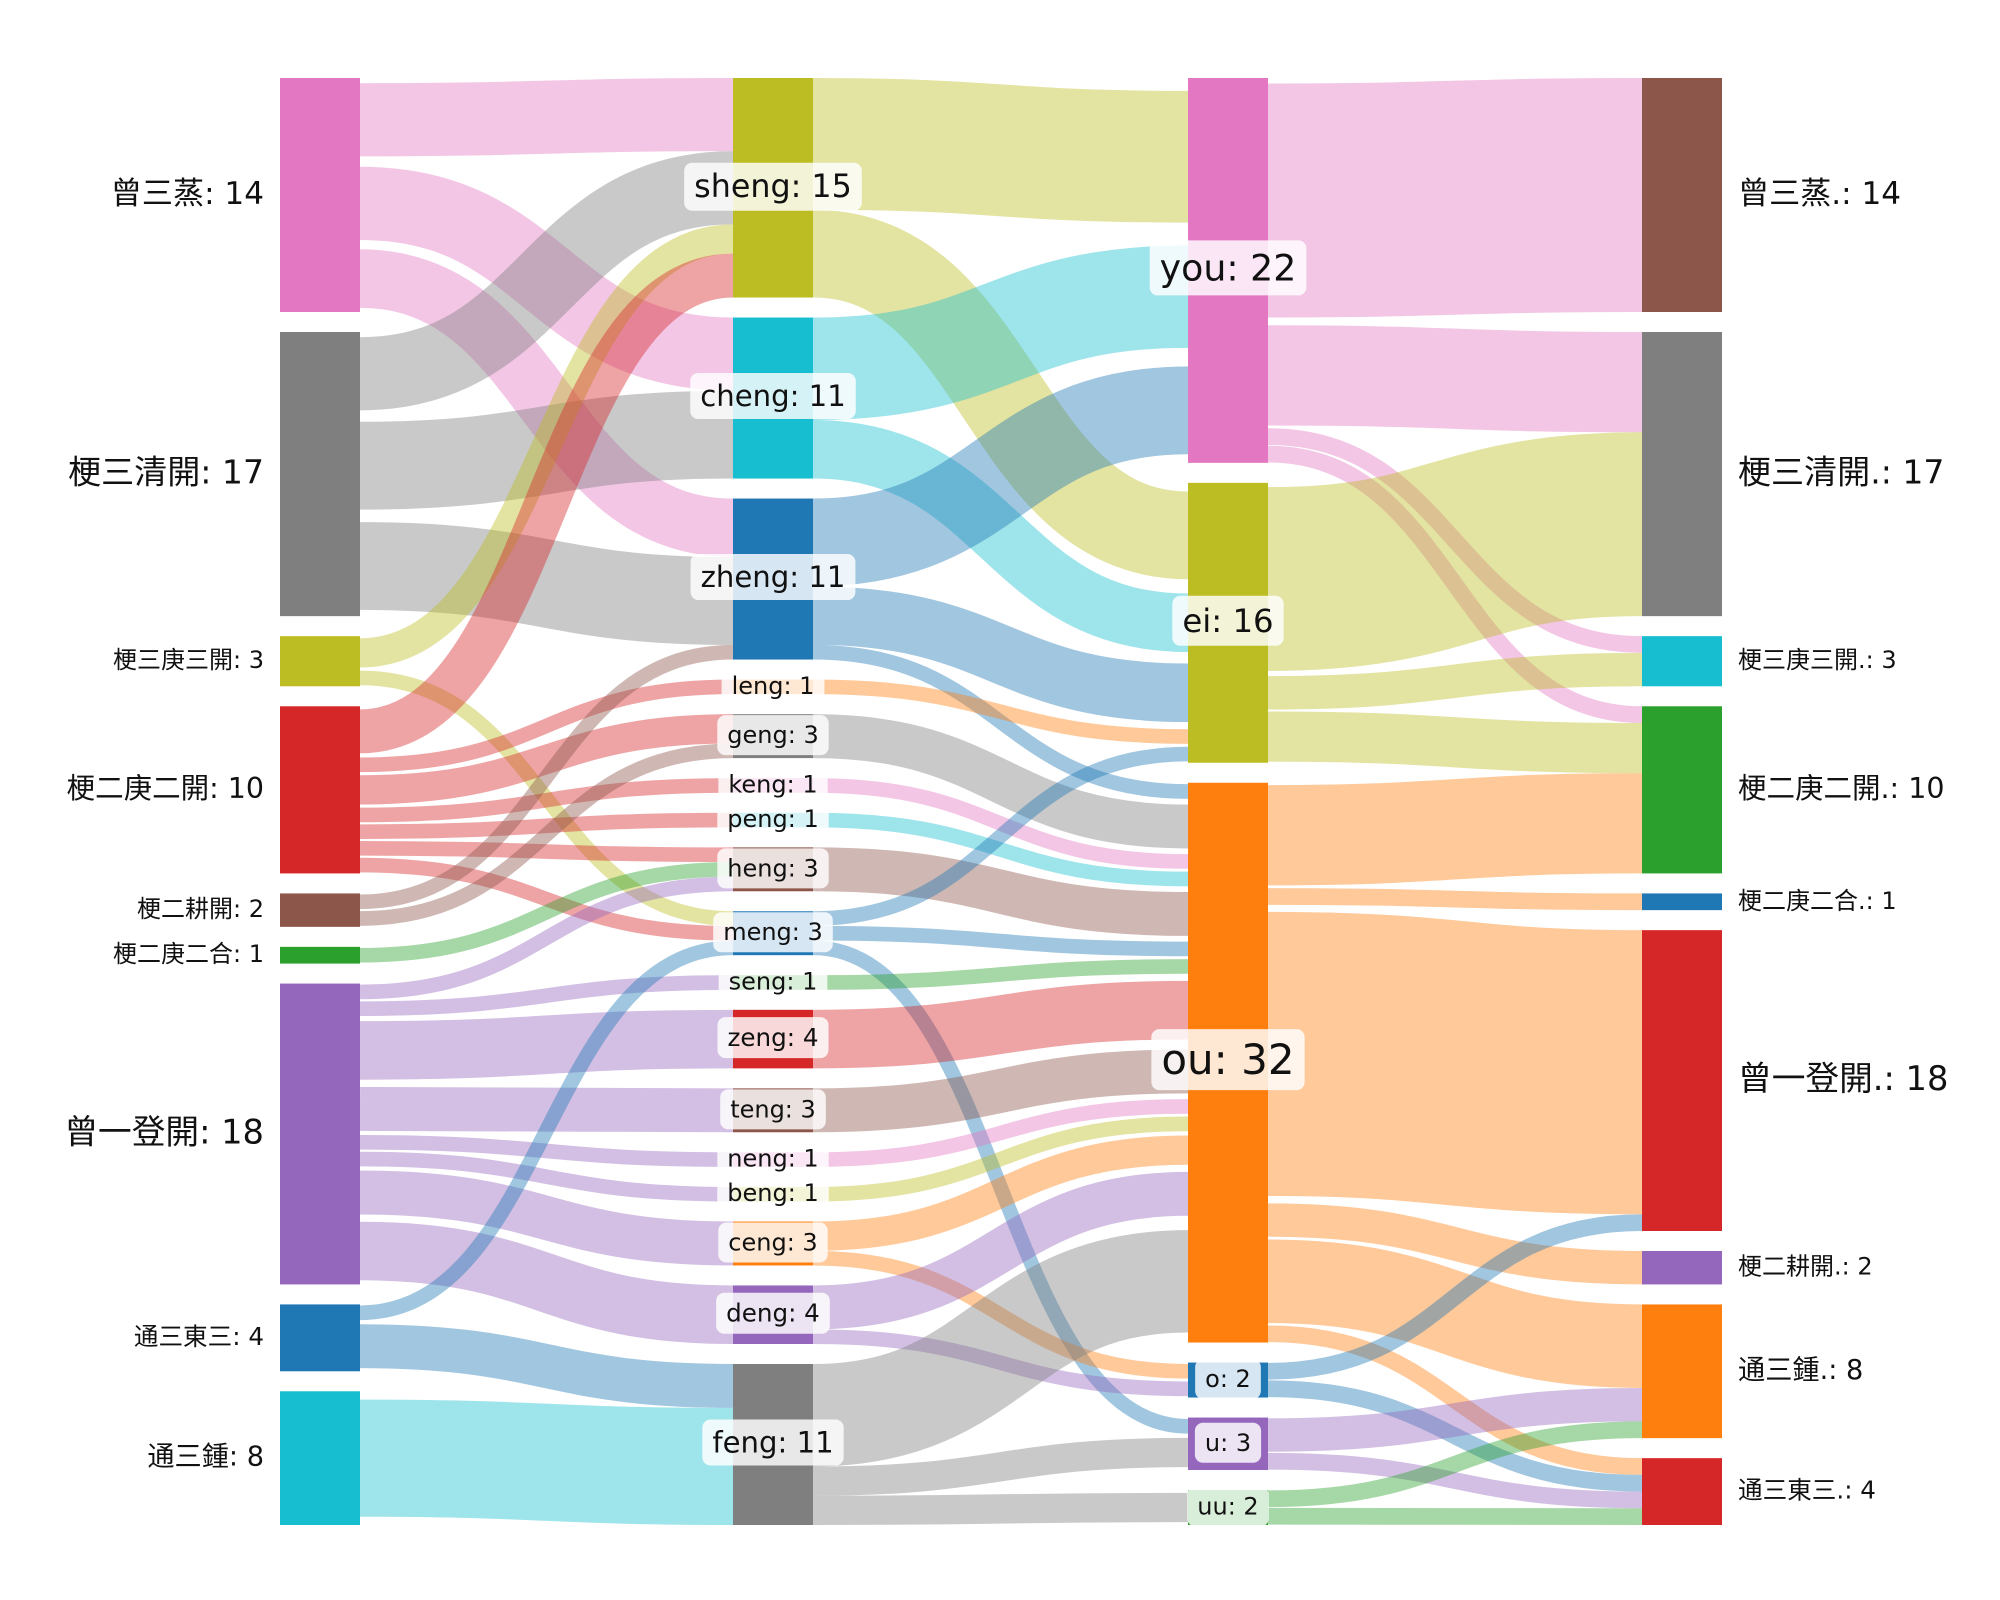 The height and width of the screenshot is (1600, 2000). I want to click on label-通三東三.: 通三東三.: 4, so click(1807, 1490).